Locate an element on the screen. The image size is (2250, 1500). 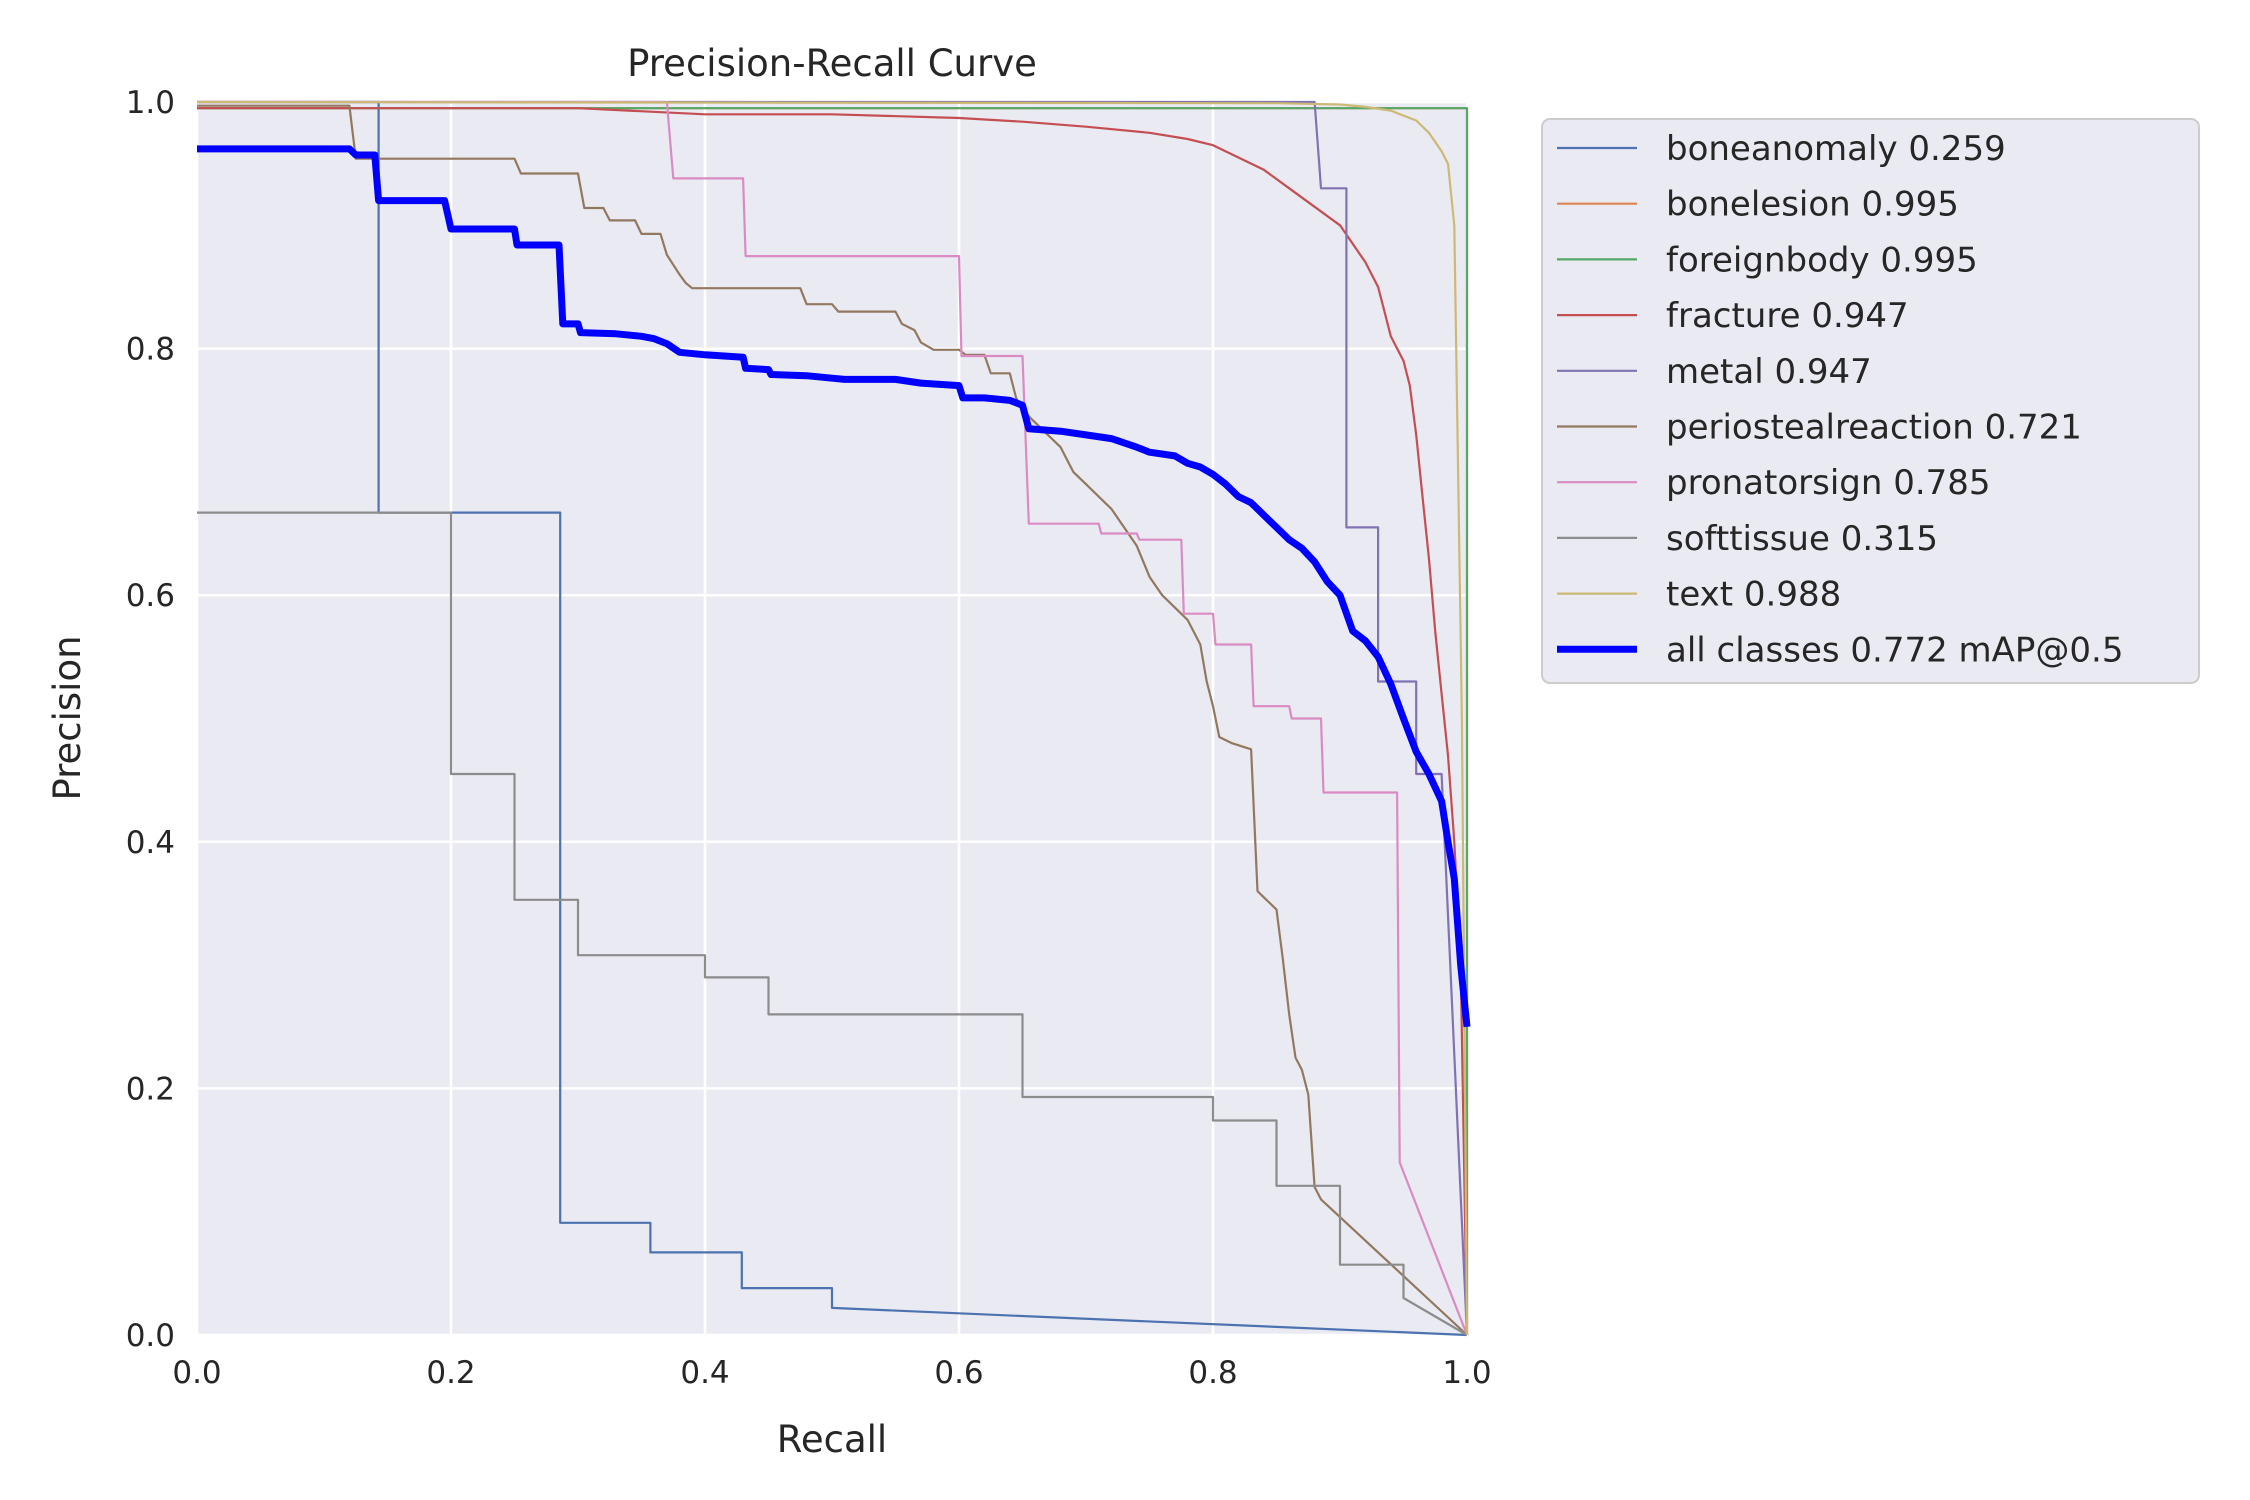
legend-label-all-classes: all classes 0.772 mAP@0.5 is located at coordinates (1894, 650).